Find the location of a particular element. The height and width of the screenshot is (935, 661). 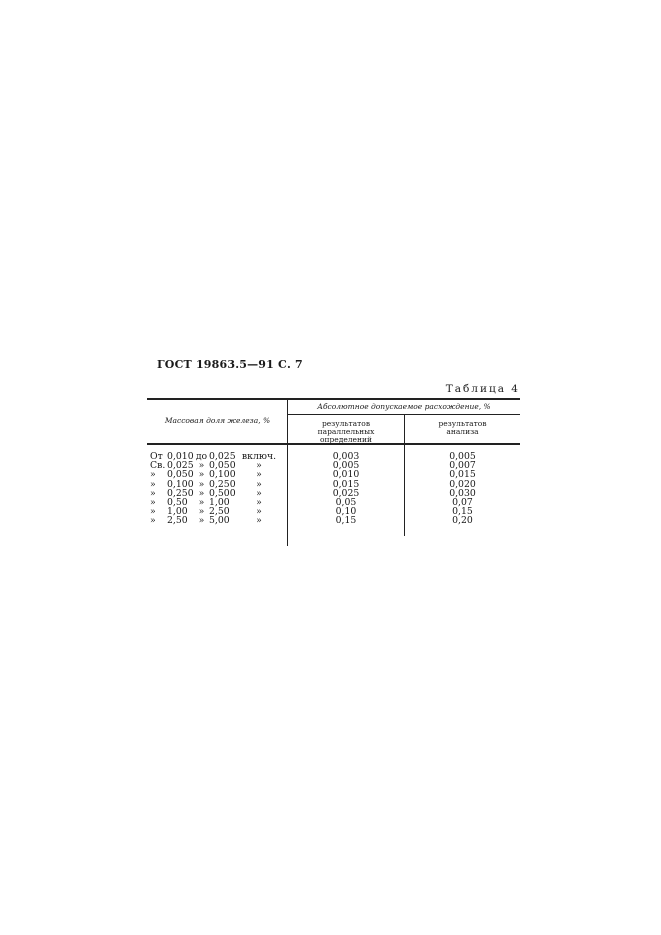

analysis-value: 0,07 is located at coordinates (462, 503).